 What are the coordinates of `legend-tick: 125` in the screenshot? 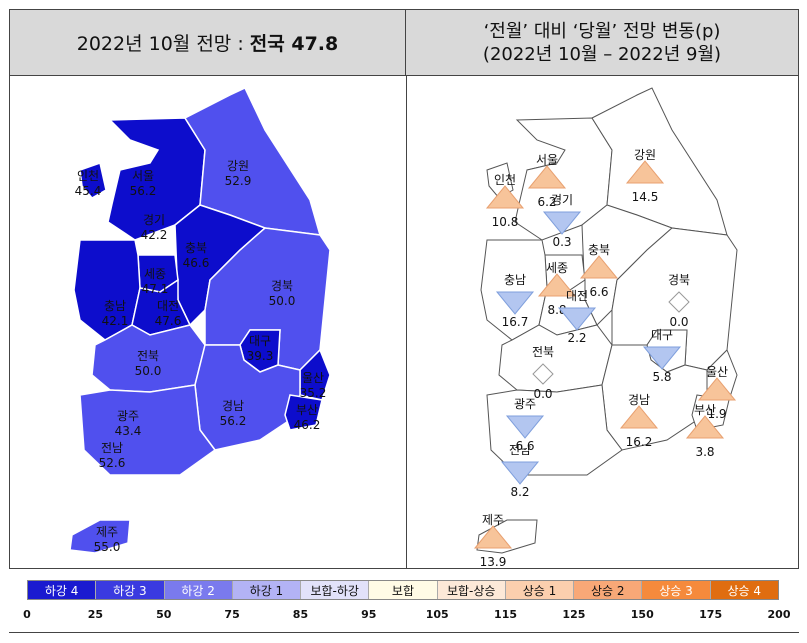 It's located at (574, 614).